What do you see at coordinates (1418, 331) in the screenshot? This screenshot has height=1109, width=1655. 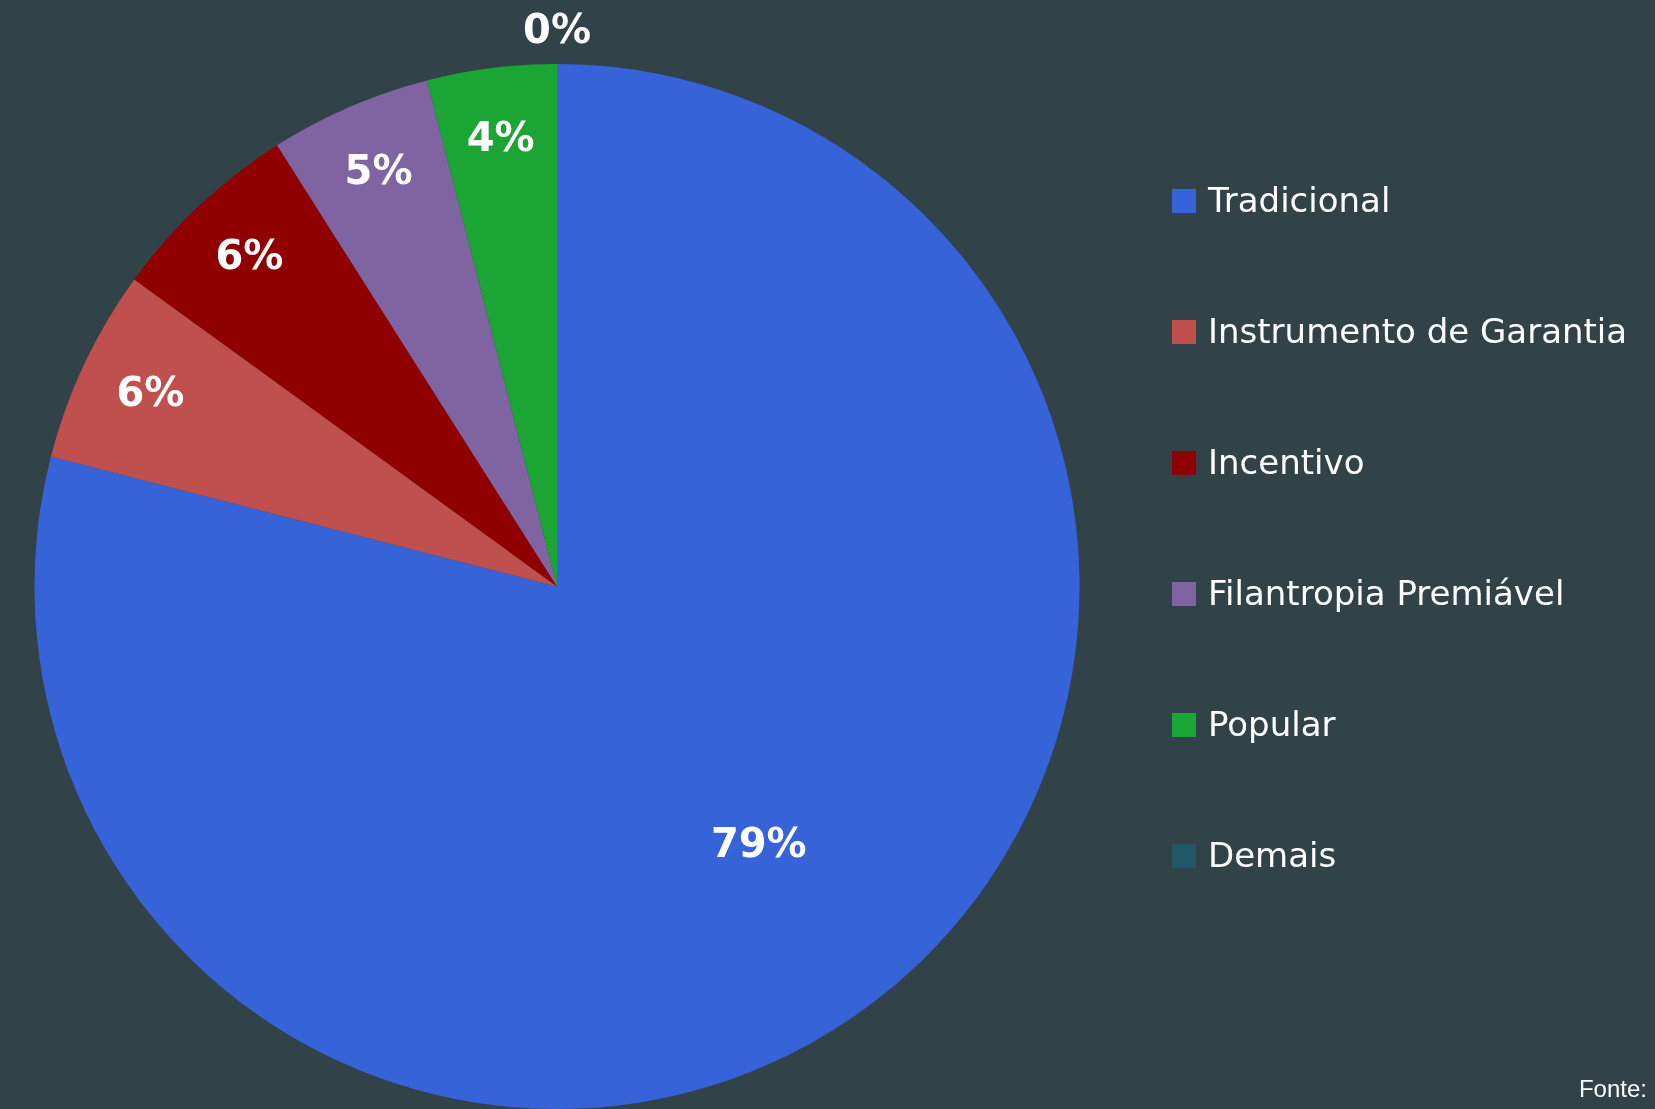 I see `legend-label: Instrumento de Garantia` at bounding box center [1418, 331].